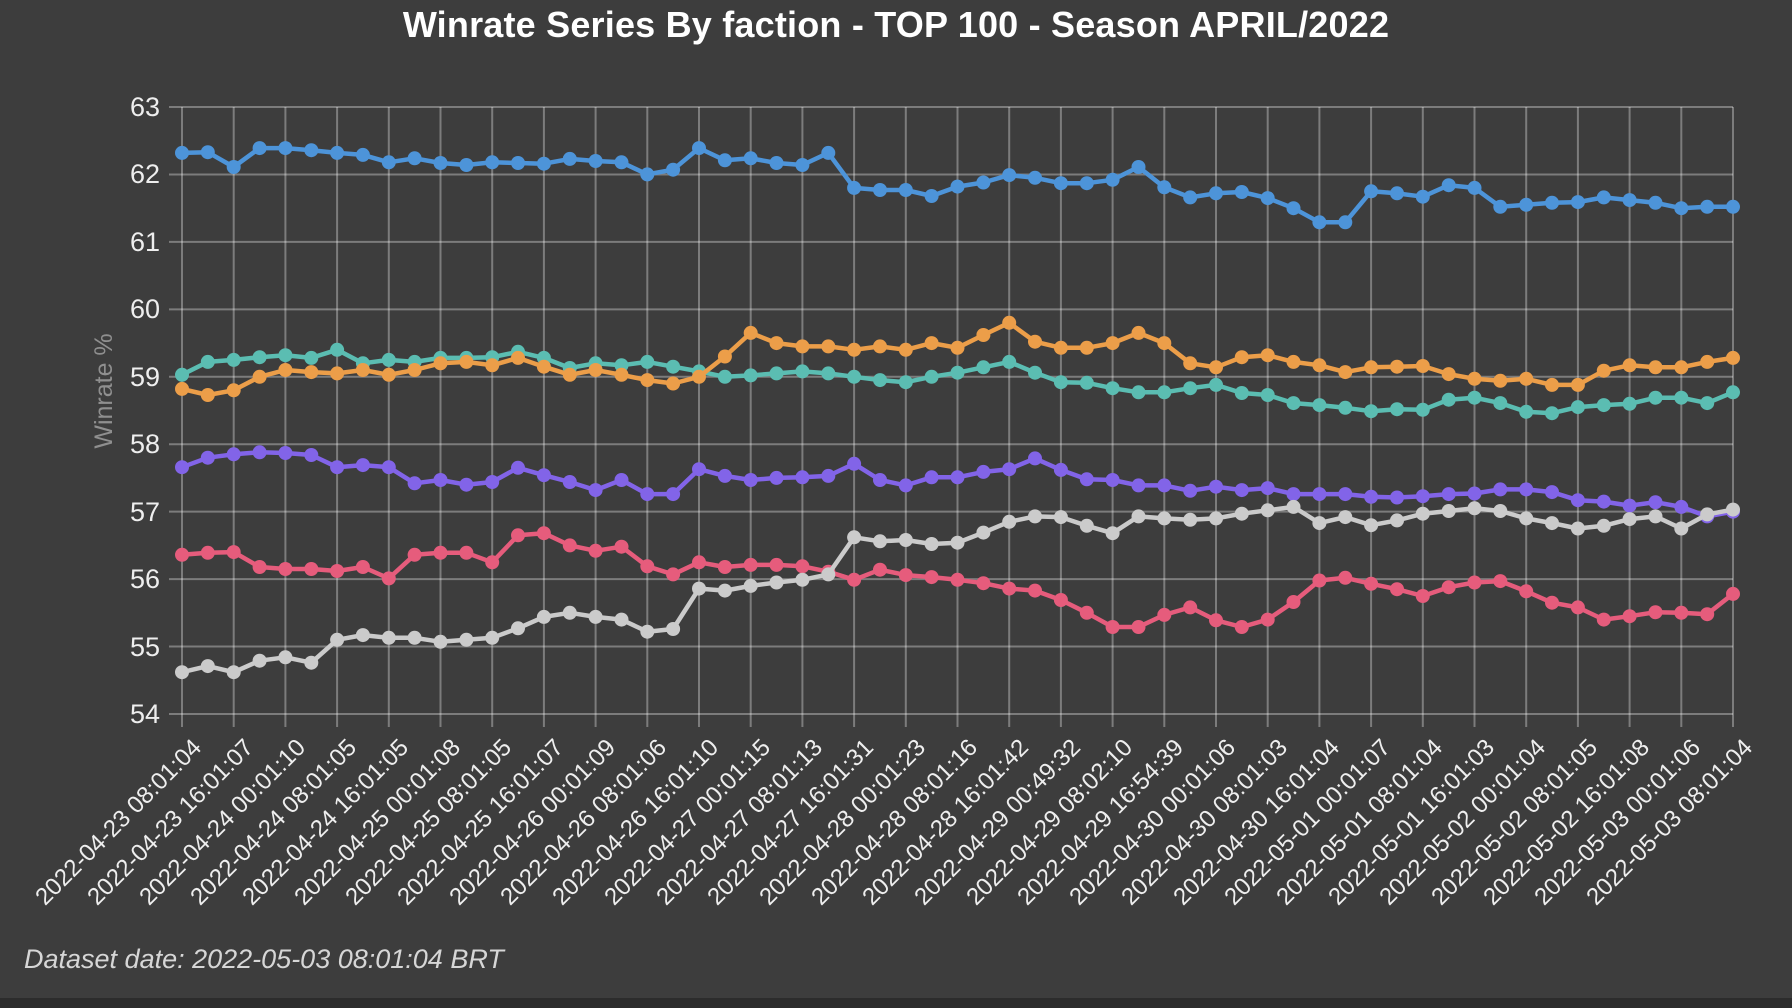 The image size is (1792, 1008). I want to click on y-tick-label: 63, so click(144, 107).